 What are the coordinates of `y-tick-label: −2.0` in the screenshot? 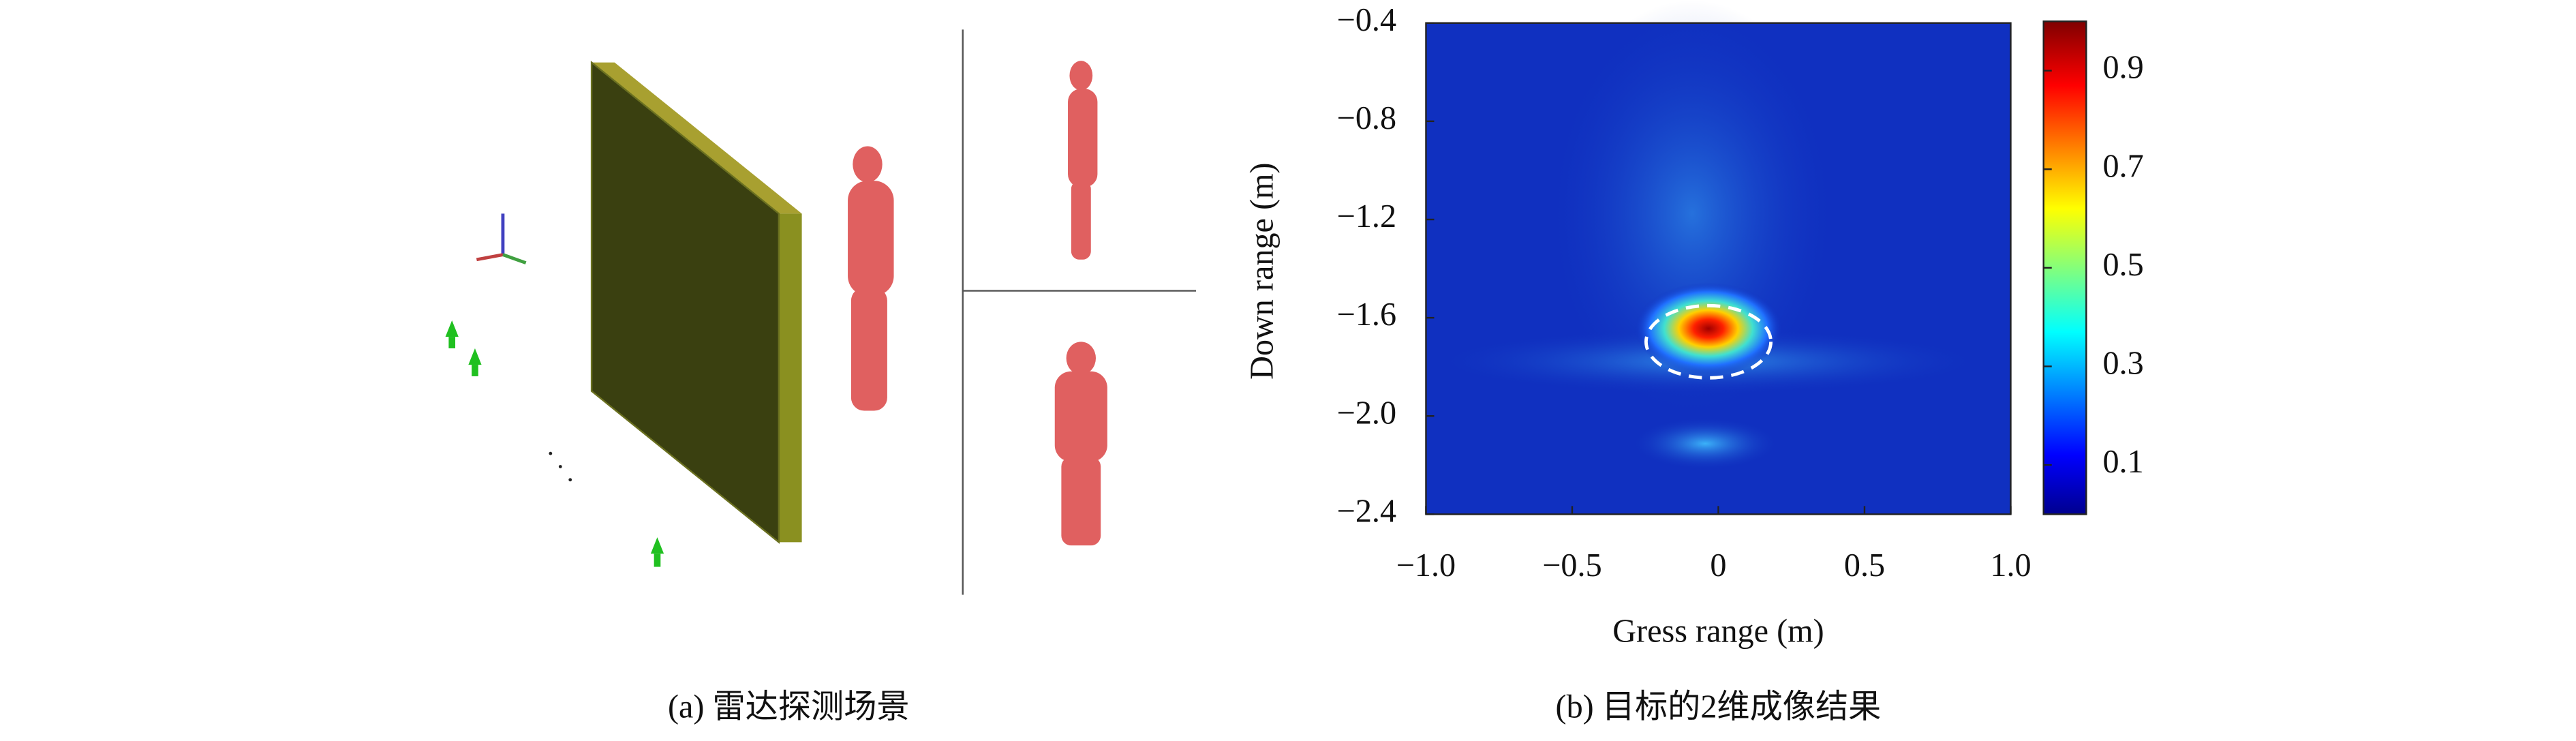 It's located at (1366, 413).